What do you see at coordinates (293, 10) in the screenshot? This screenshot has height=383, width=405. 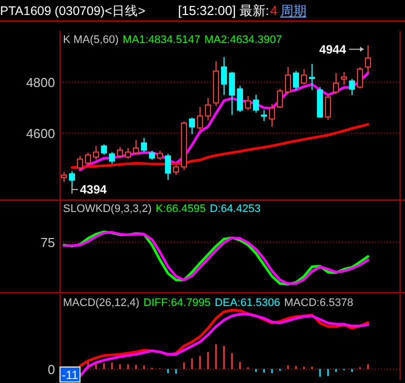 I see `text: 周期` at bounding box center [293, 10].